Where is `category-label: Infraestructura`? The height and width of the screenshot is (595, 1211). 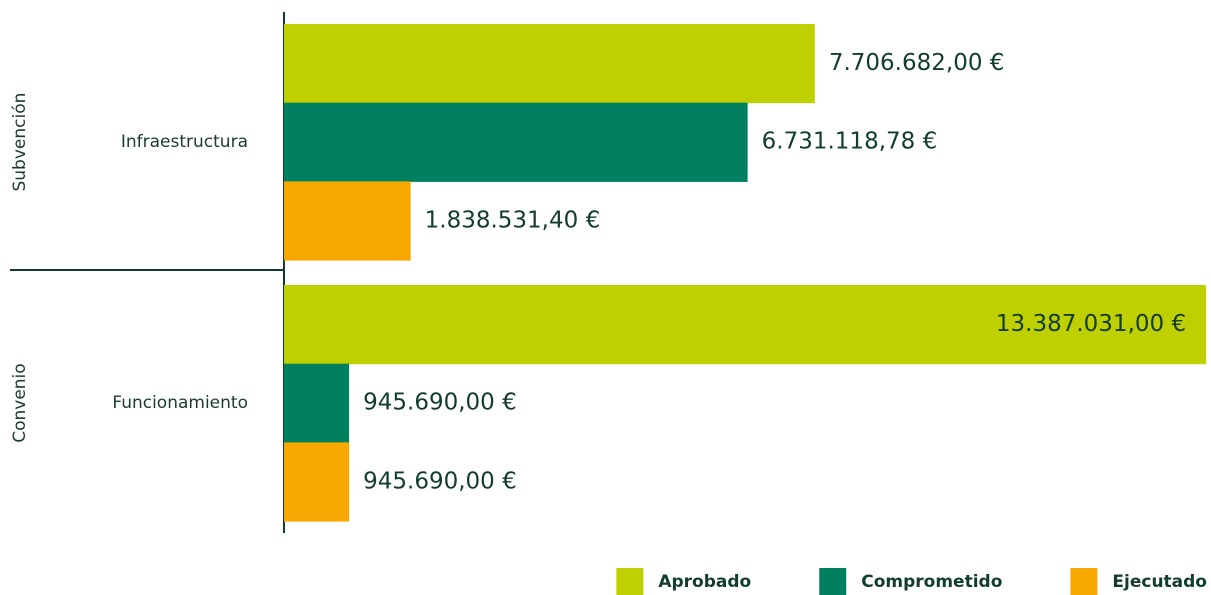 category-label: Infraestructura is located at coordinates (184, 142).